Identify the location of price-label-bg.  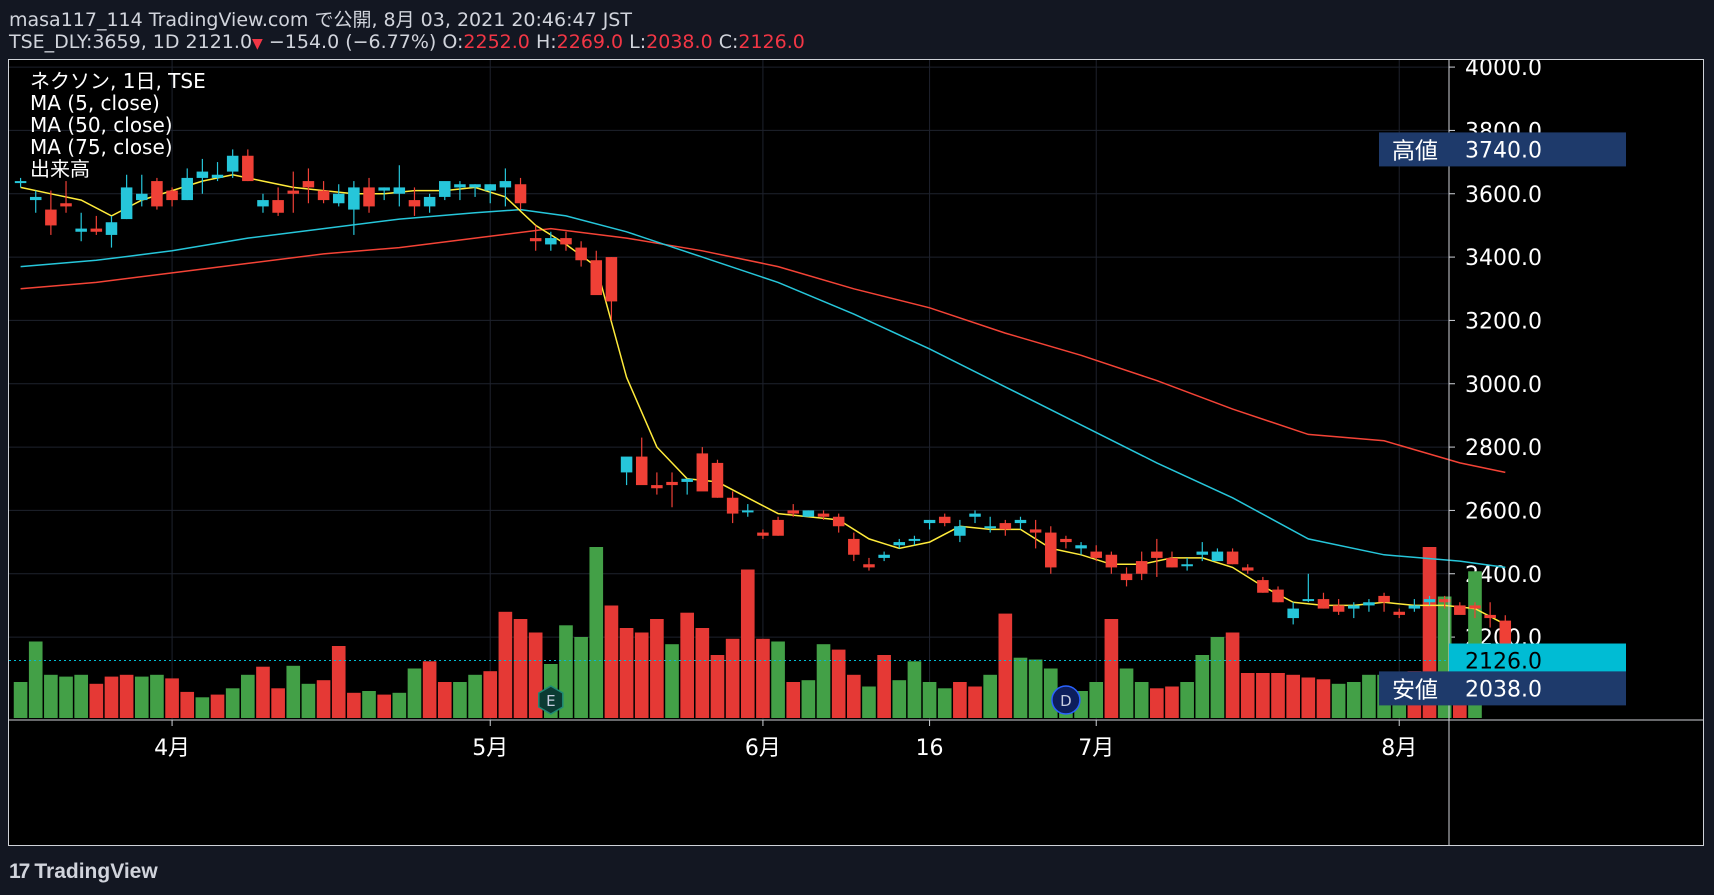
(1502, 688).